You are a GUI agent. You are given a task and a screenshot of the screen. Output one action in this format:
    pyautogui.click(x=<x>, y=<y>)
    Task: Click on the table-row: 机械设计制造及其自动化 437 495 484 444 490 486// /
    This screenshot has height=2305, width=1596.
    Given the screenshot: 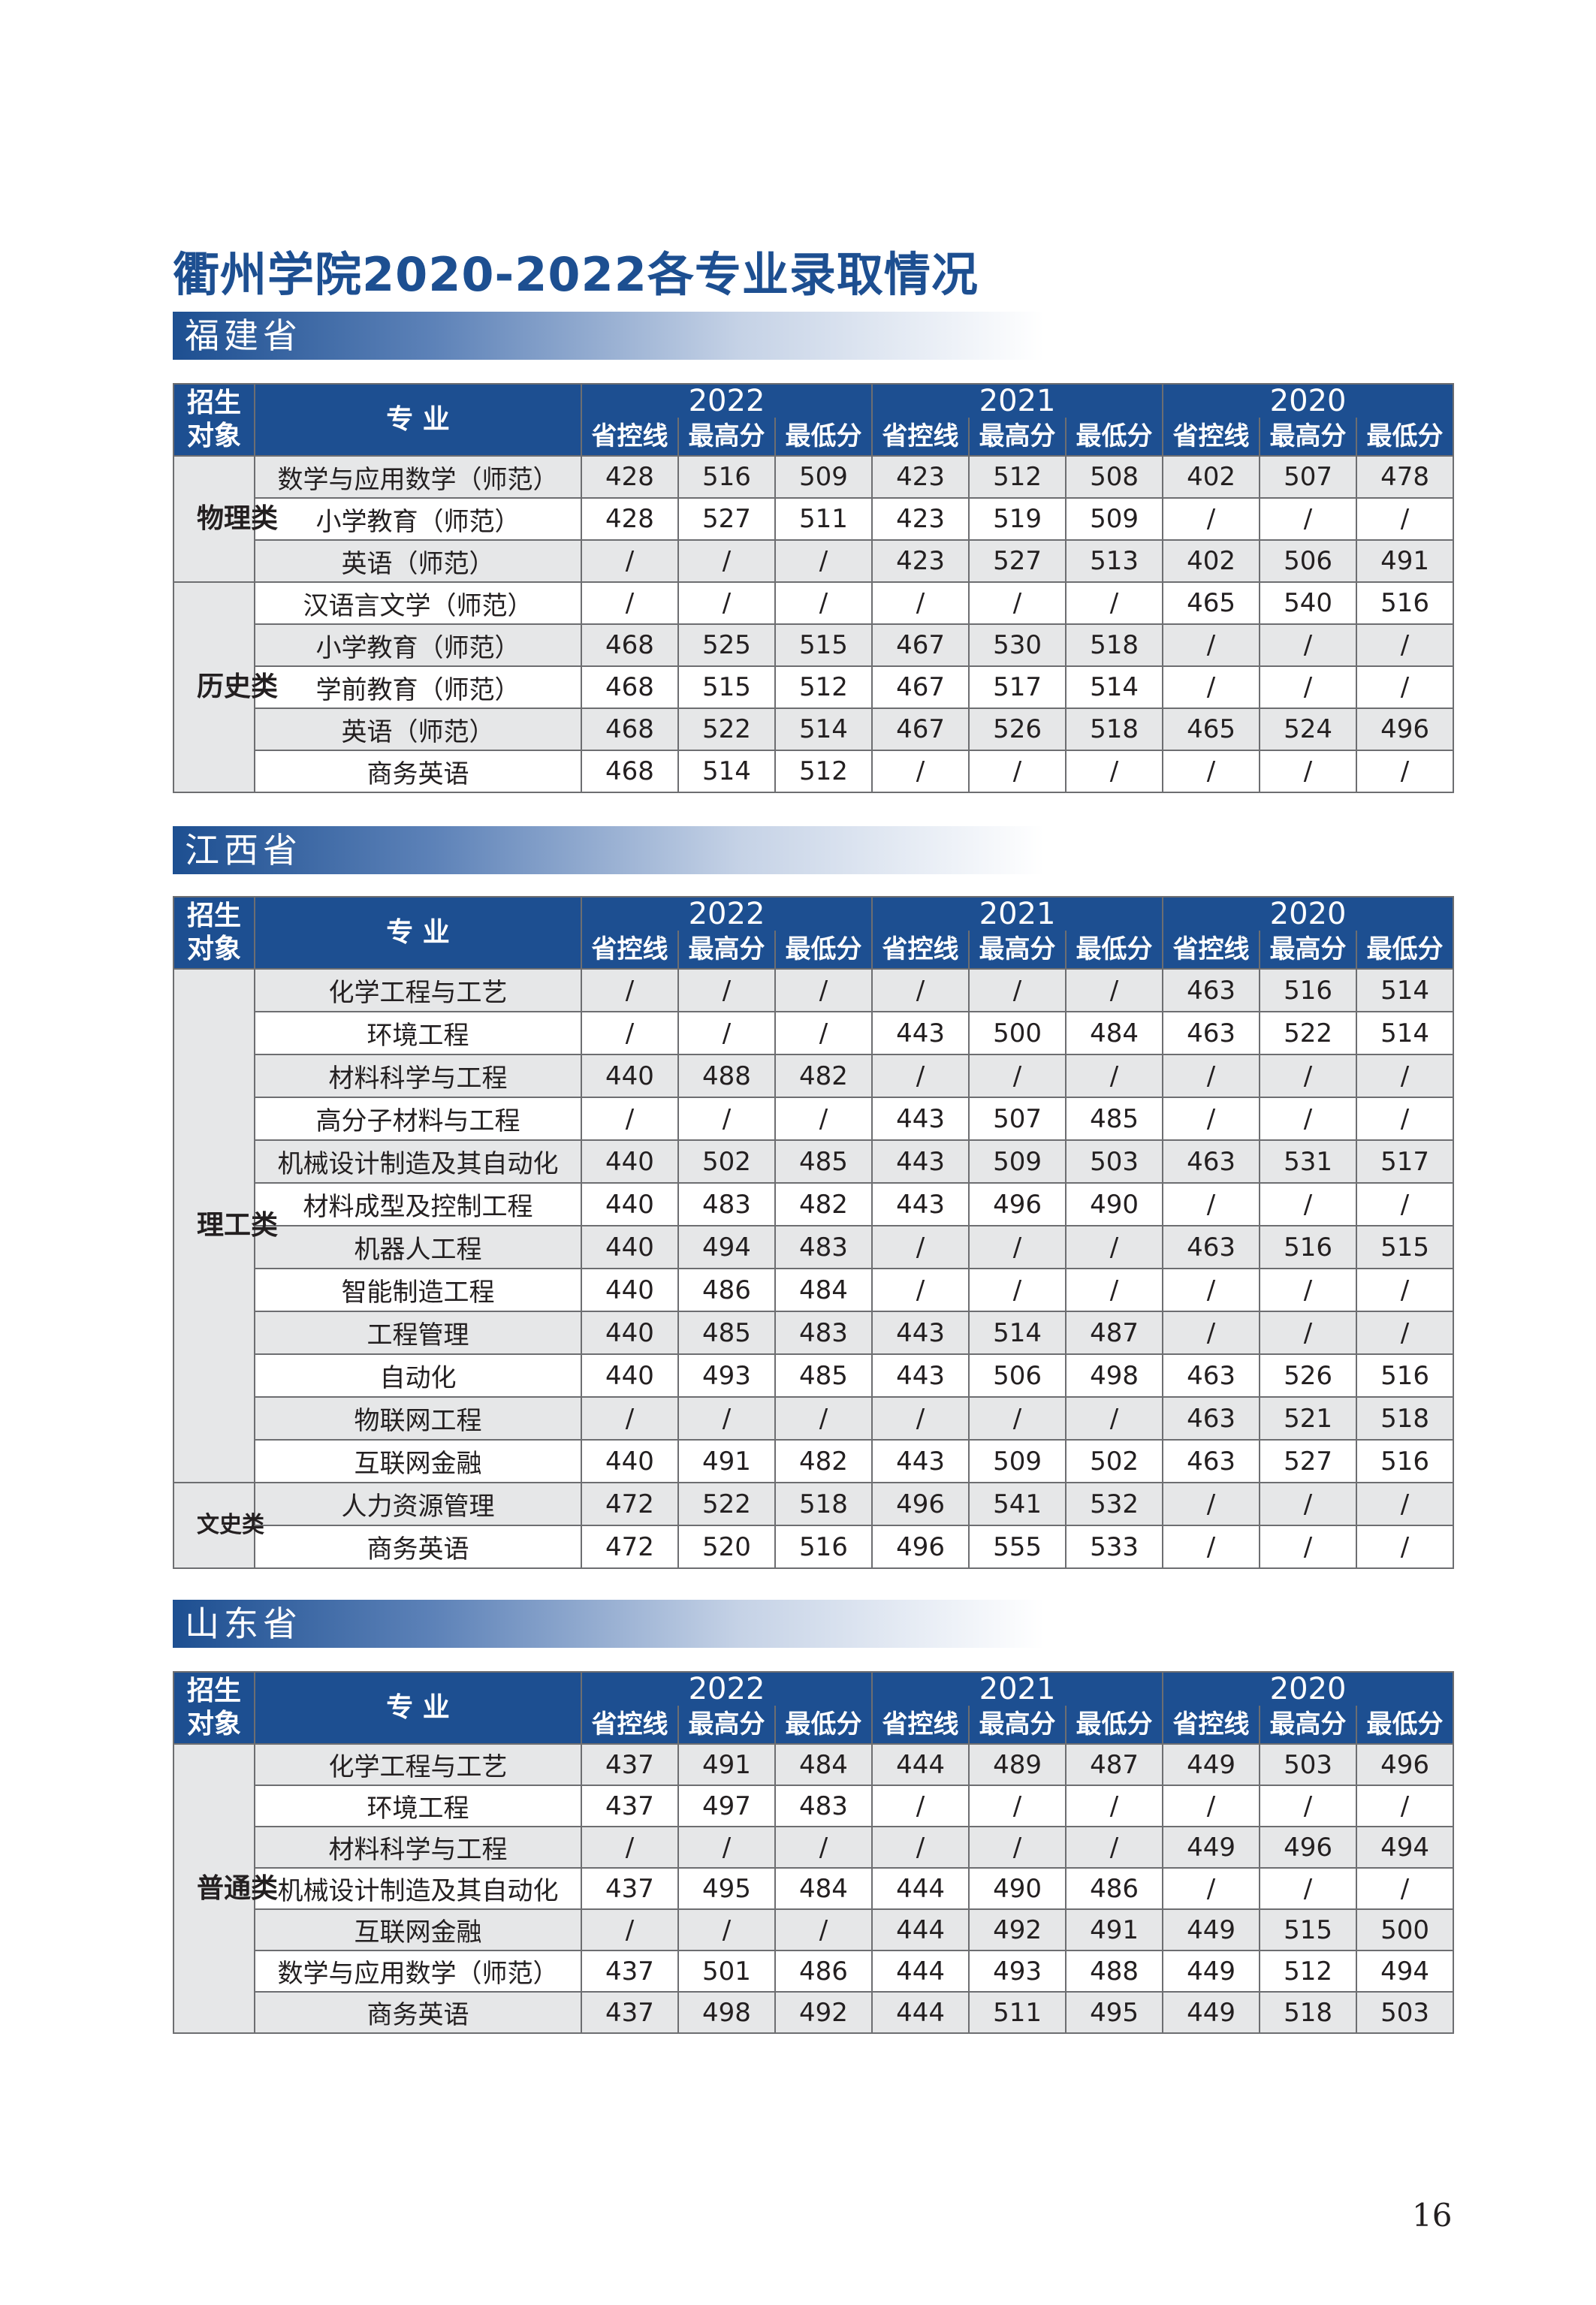 What is the action you would take?
    pyautogui.click(x=814, y=1888)
    